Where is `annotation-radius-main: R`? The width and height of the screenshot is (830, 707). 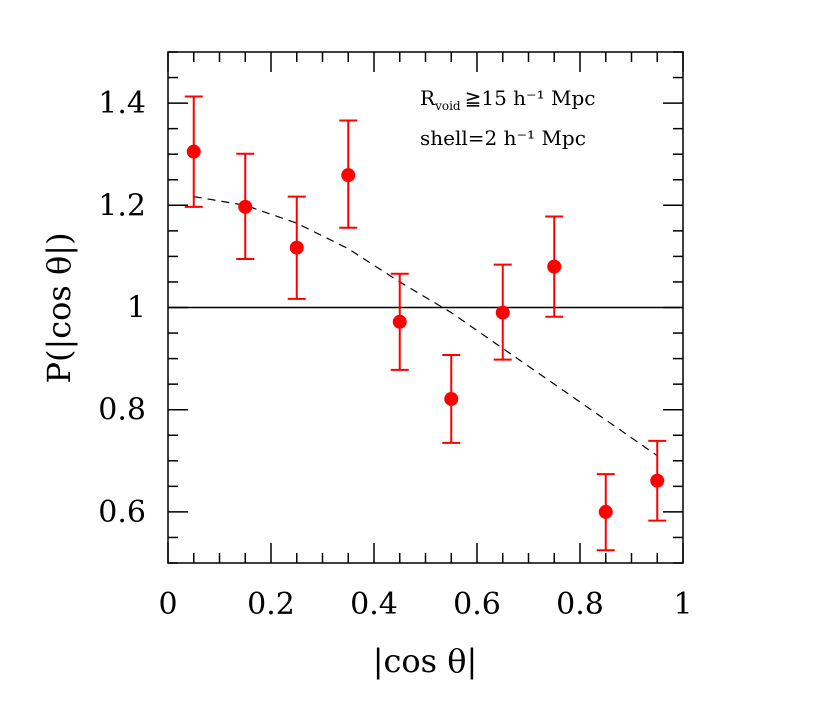
annotation-radius-main: R is located at coordinates (428, 98).